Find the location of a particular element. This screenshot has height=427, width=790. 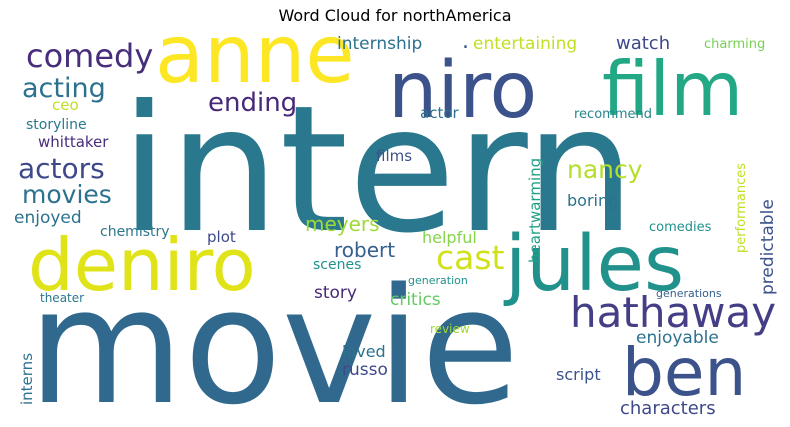

word-generation: generation is located at coordinates (438, 280).